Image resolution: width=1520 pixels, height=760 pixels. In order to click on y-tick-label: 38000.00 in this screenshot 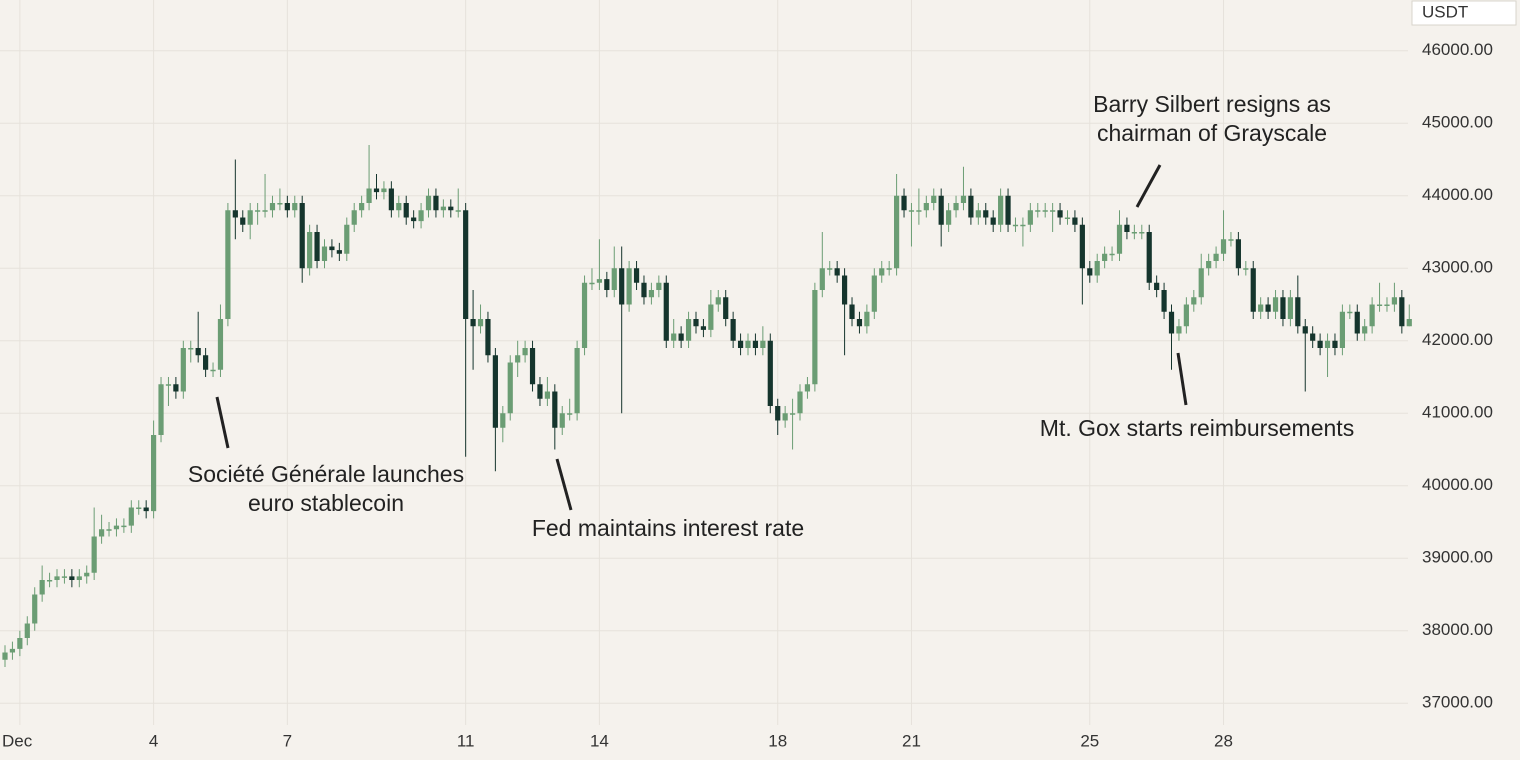, I will do `click(1457, 629)`.